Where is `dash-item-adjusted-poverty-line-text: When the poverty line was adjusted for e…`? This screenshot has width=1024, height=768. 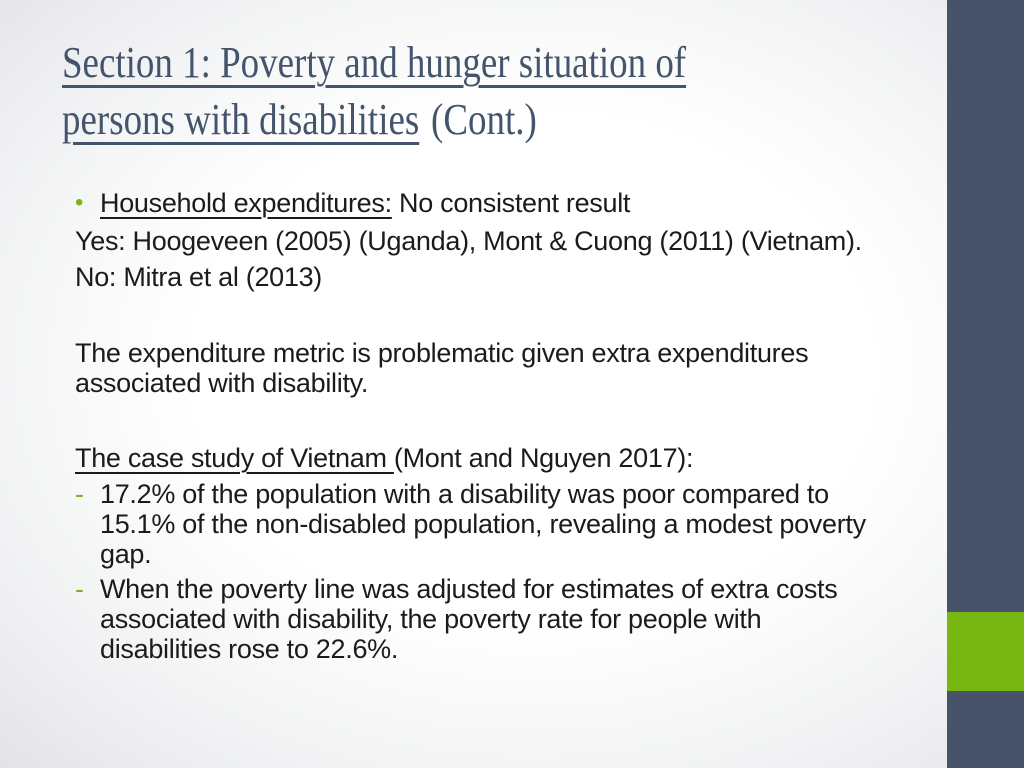
dash-item-adjusted-poverty-line-text: When the poverty line was adjusted for e… is located at coordinates (469, 619).